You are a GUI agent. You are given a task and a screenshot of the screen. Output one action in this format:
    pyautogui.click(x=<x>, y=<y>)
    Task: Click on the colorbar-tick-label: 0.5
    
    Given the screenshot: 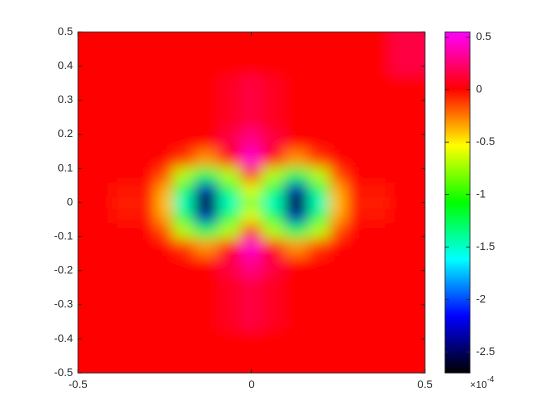 What is the action you would take?
    pyautogui.click(x=483, y=37)
    